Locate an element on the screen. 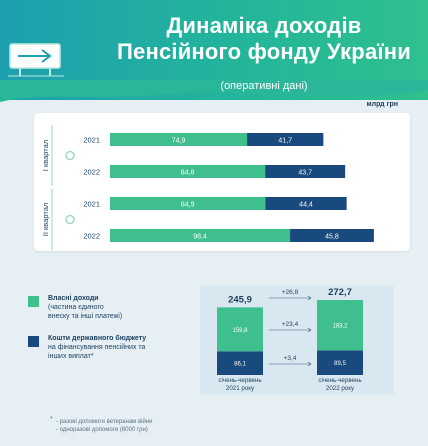  bar-own-value: 84,8 is located at coordinates (188, 173).